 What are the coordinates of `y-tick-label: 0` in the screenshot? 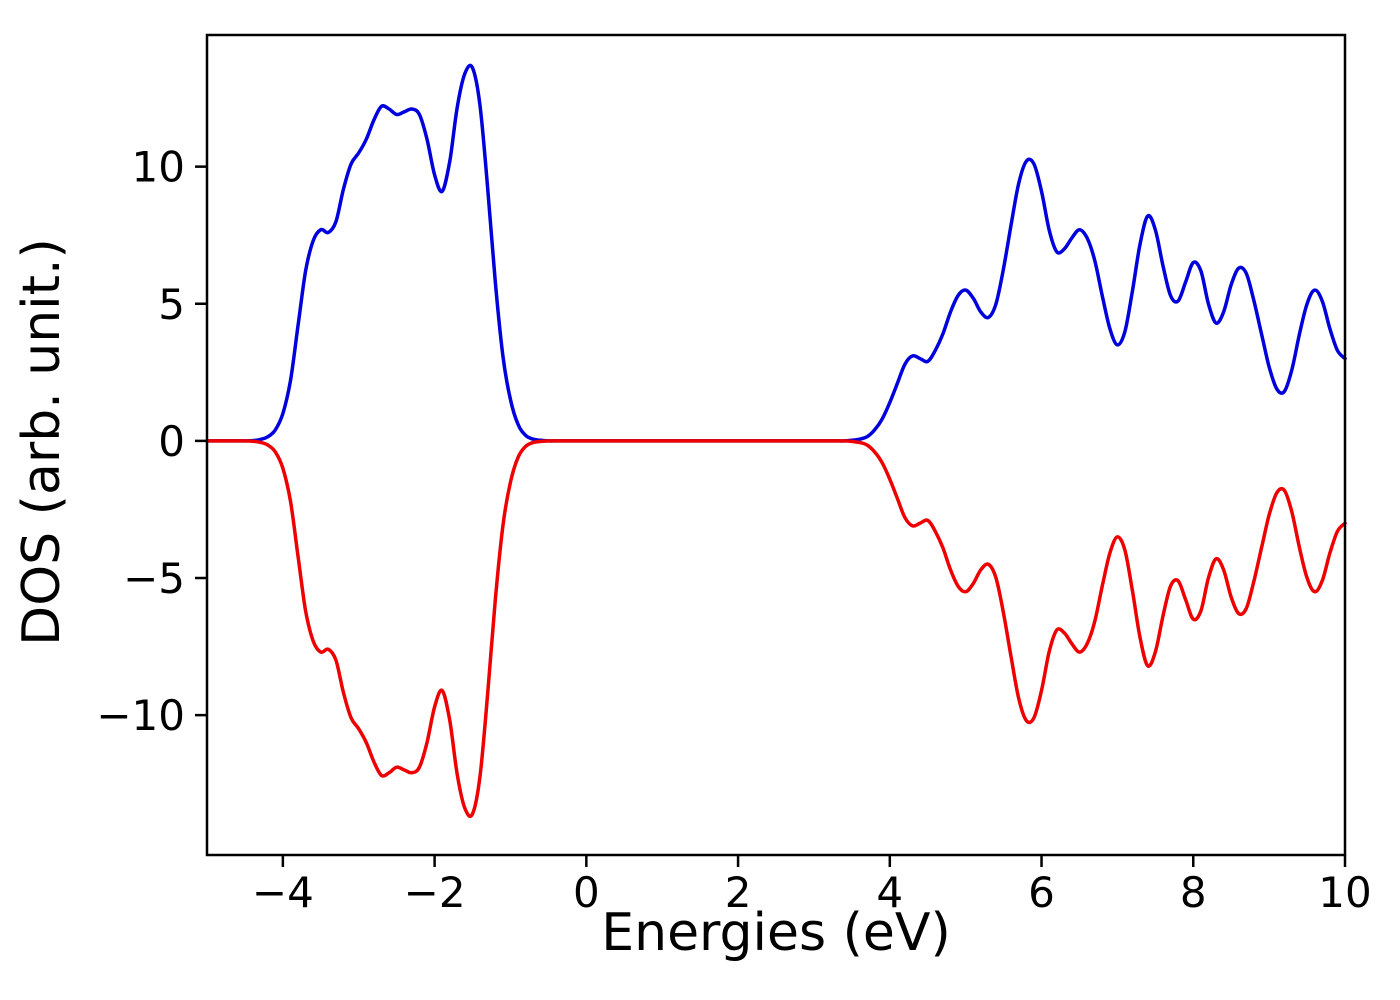 It's located at (171, 441).